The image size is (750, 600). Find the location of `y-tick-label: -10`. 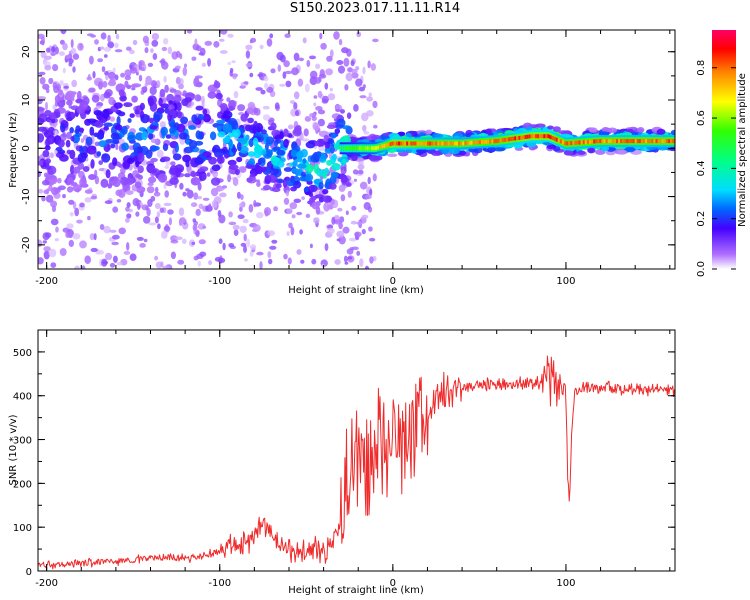

y-tick-label: -10 is located at coordinates (26, 196).